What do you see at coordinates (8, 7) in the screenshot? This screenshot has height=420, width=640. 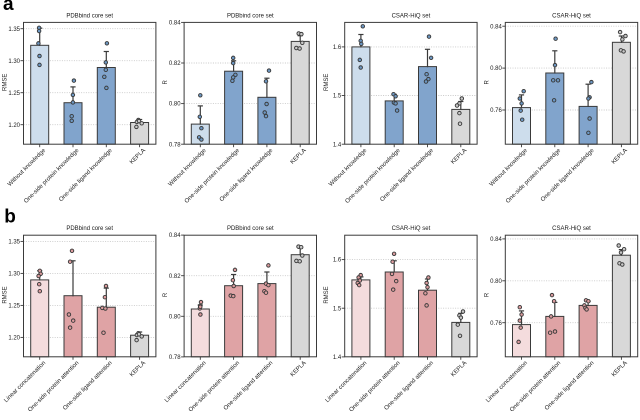 I see `svg-text: a` at bounding box center [8, 7].